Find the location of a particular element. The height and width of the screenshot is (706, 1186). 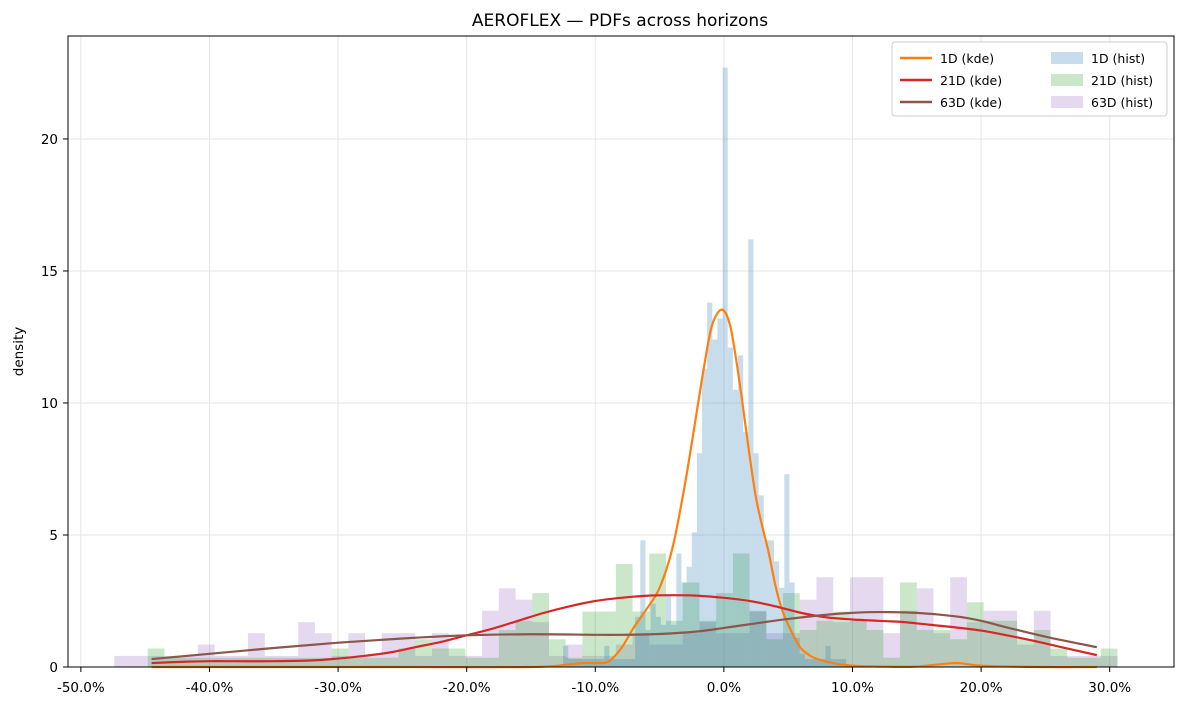

y-tick-label: 20 is located at coordinates (49, 140).